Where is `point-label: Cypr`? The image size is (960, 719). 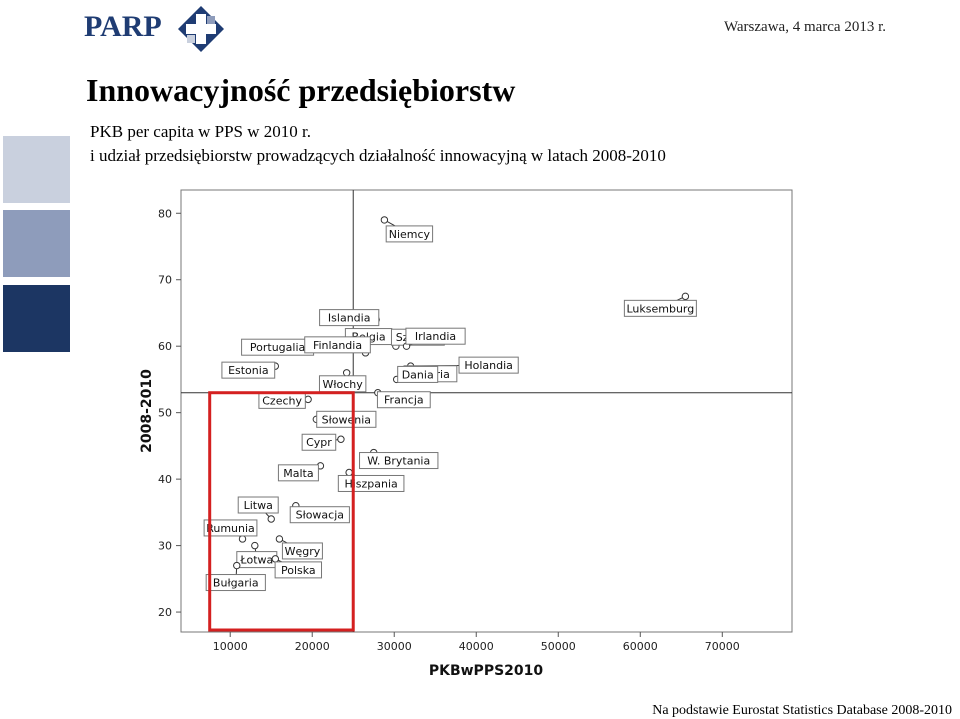
point-label: Cypr is located at coordinates (319, 442).